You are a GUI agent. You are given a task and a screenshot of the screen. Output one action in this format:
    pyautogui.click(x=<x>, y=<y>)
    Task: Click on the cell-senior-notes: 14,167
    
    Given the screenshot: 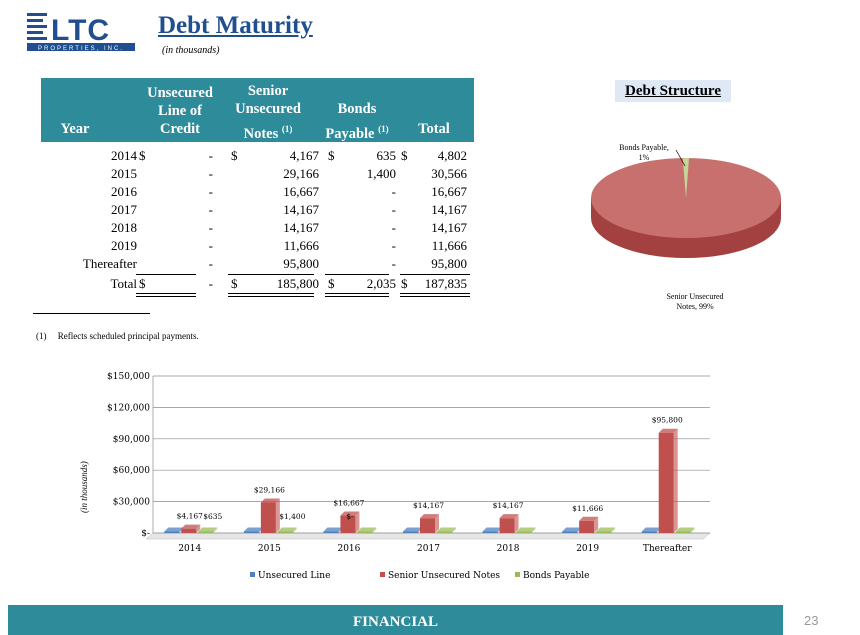 What is the action you would take?
    pyautogui.click(x=301, y=209)
    